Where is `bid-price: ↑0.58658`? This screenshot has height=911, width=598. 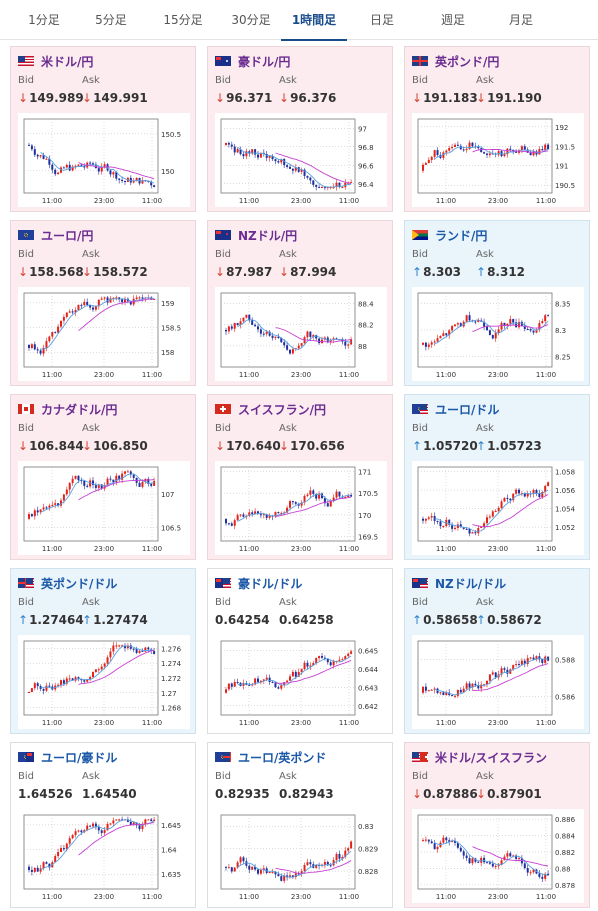
bid-price: ↑0.58658 is located at coordinates (445, 620).